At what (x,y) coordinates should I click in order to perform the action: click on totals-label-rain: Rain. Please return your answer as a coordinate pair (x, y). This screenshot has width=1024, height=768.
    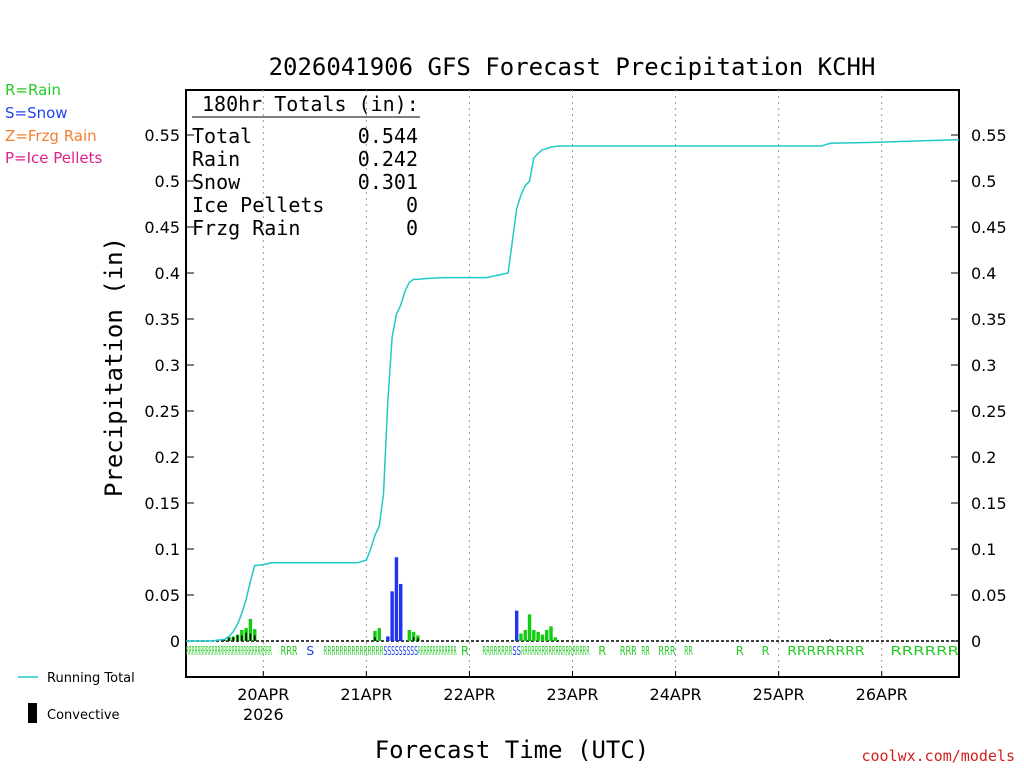
    Looking at the image, I should click on (216, 159).